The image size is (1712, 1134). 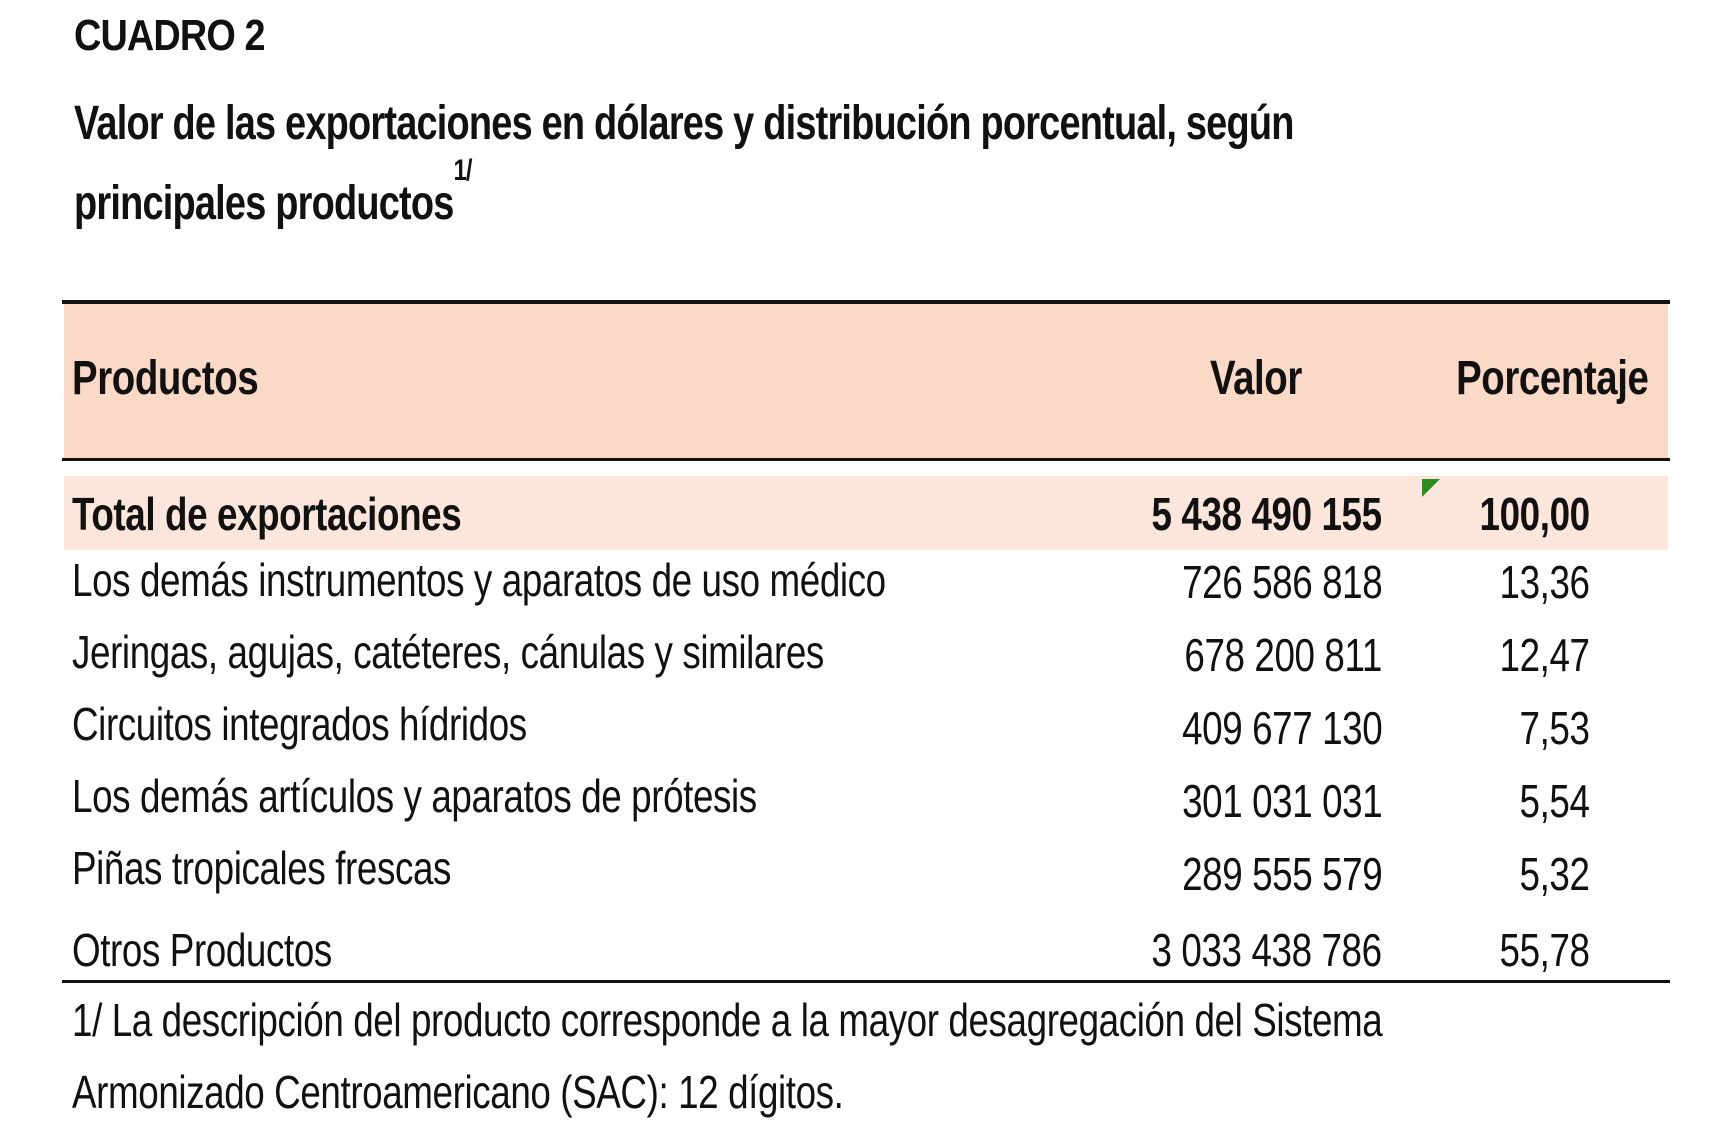 I want to click on row-value: 289 555 579, so click(x=1282, y=874).